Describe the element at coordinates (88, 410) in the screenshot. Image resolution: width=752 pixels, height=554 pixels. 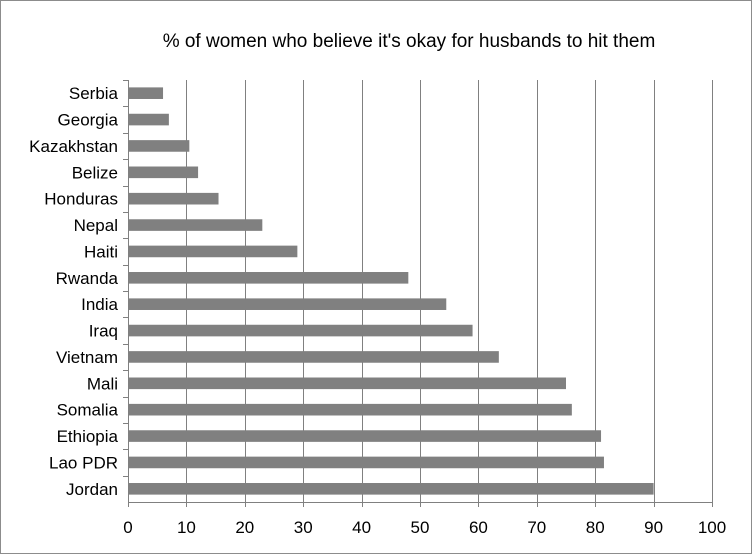
I see `y-tick-label: Somalia` at that location.